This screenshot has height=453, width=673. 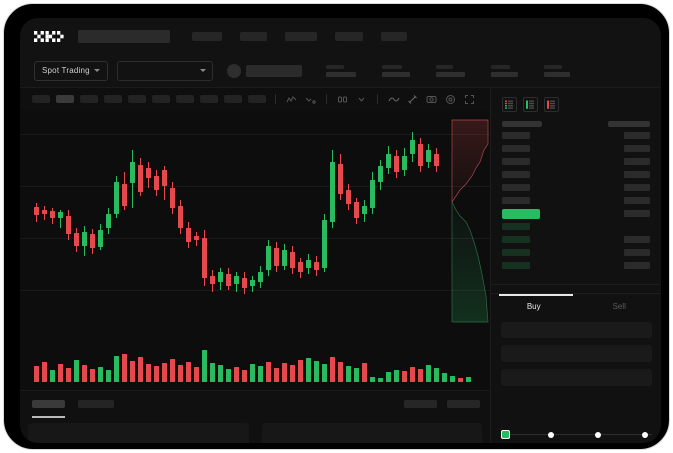 I want to click on chart-type-icon, so click(x=361, y=99).